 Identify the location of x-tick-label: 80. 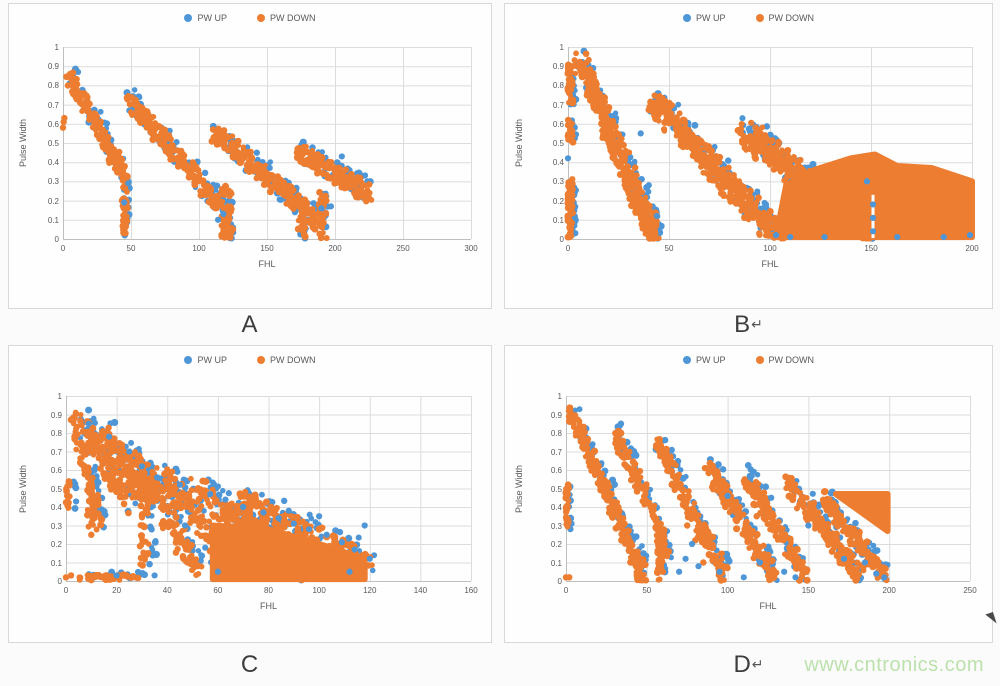
(268, 590).